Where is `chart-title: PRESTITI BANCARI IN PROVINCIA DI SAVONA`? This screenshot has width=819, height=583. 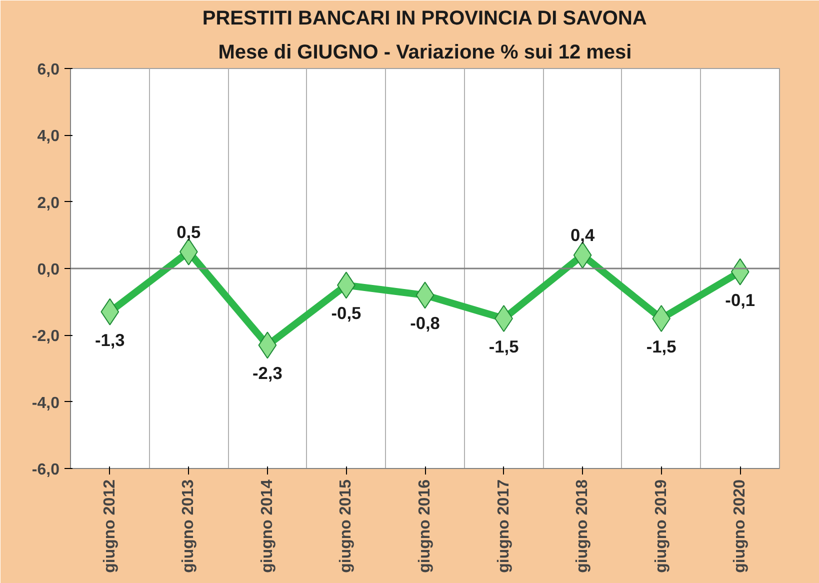
chart-title: PRESTITI BANCARI IN PROVINCIA DI SAVONA is located at coordinates (424, 19).